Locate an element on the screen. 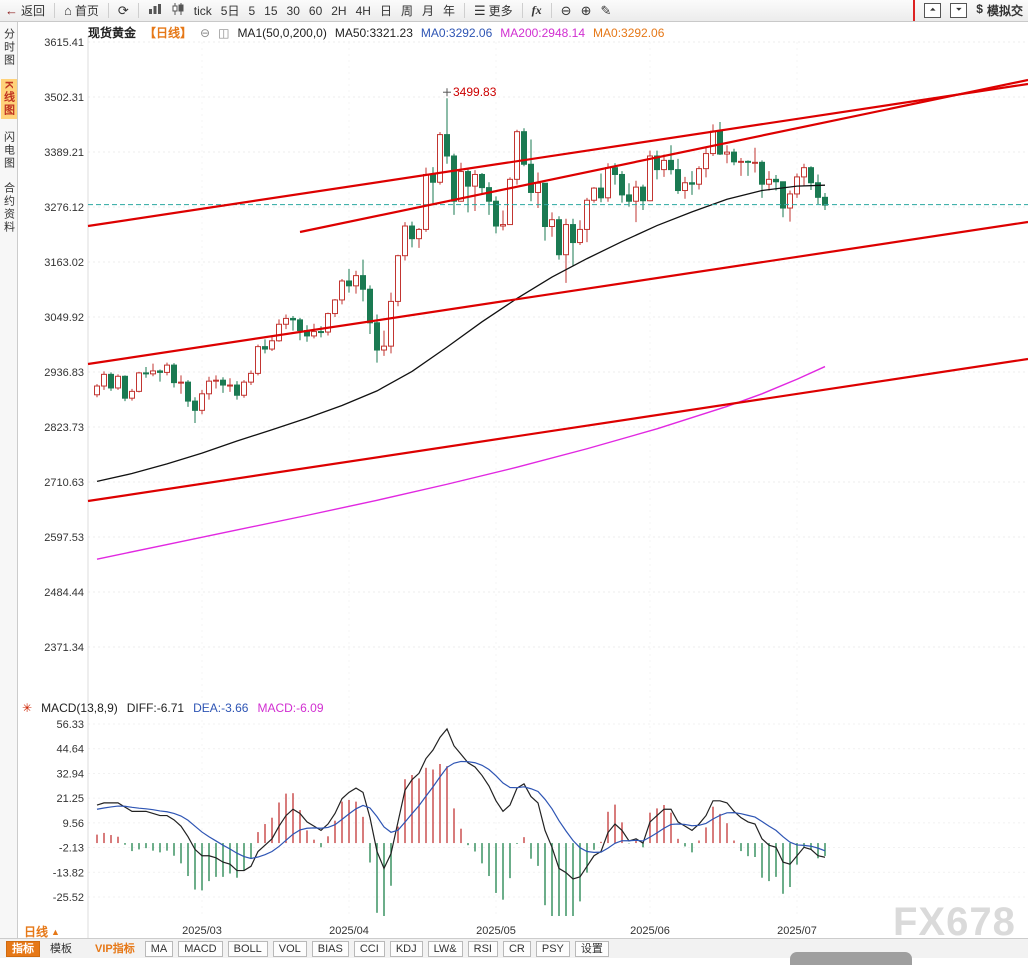 The image size is (1028, 965). macd-dea-line is located at coordinates (461, 810).